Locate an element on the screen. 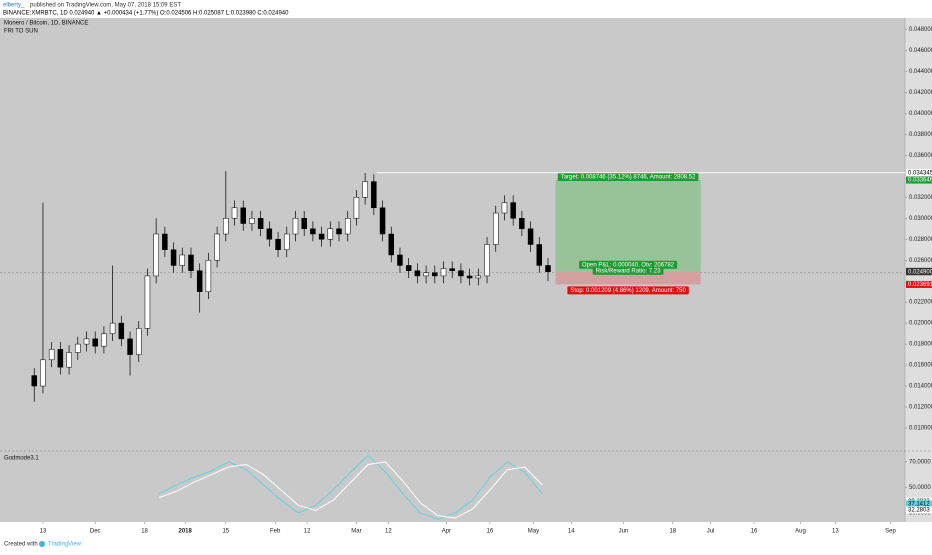  osc-badge-label: 32.2803 is located at coordinates (919, 511).